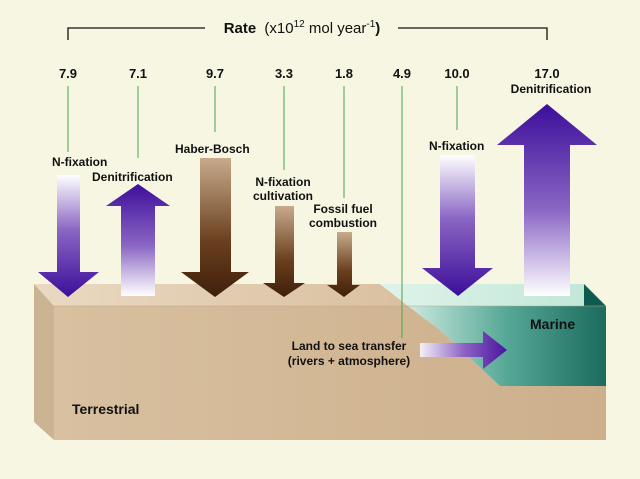  Describe the element at coordinates (493, 295) in the screenshot. I see `marine-top-surface` at that location.